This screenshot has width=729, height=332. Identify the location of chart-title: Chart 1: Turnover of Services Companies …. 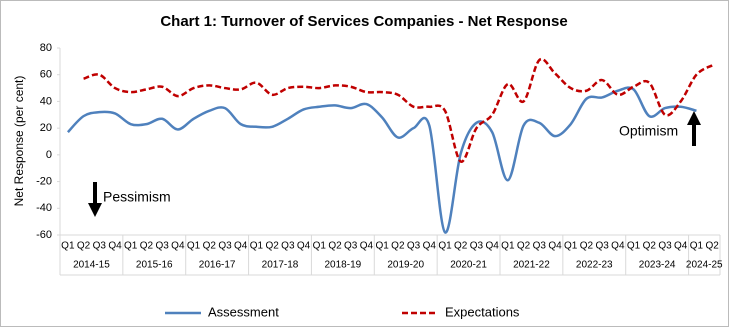
(363, 21).